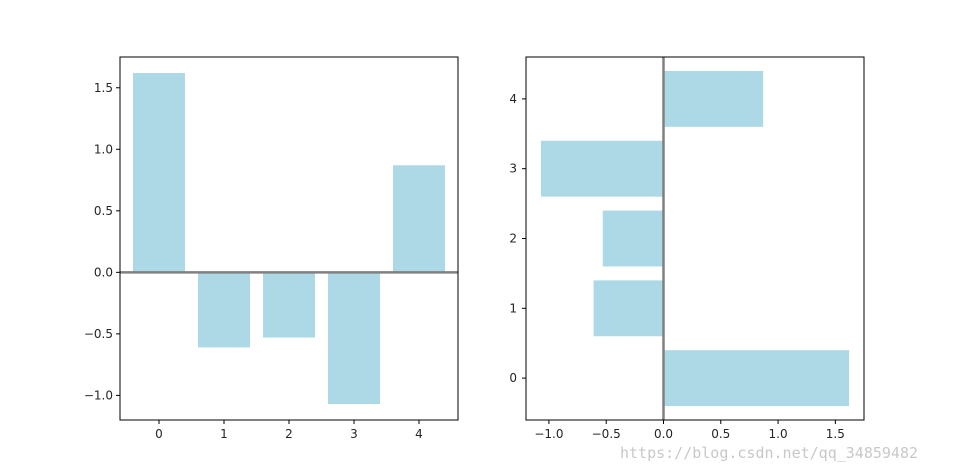 The height and width of the screenshot is (473, 960). I want to click on y-tick-label-2: 0.0, so click(103, 272).